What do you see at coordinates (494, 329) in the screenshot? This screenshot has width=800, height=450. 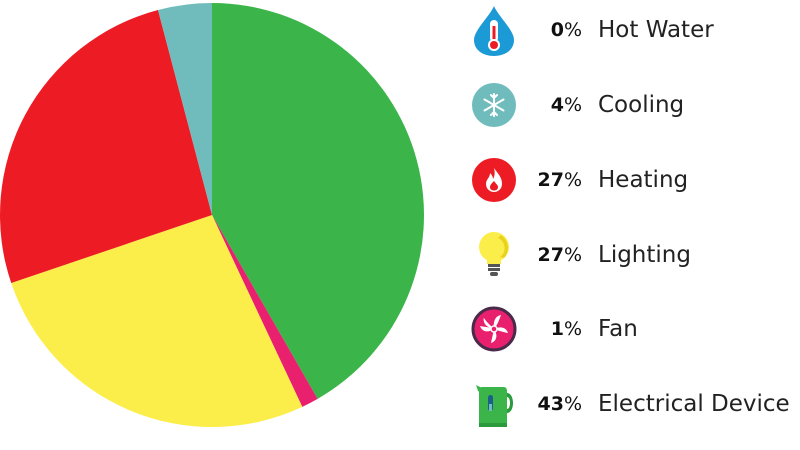 I see `fan-icon` at bounding box center [494, 329].